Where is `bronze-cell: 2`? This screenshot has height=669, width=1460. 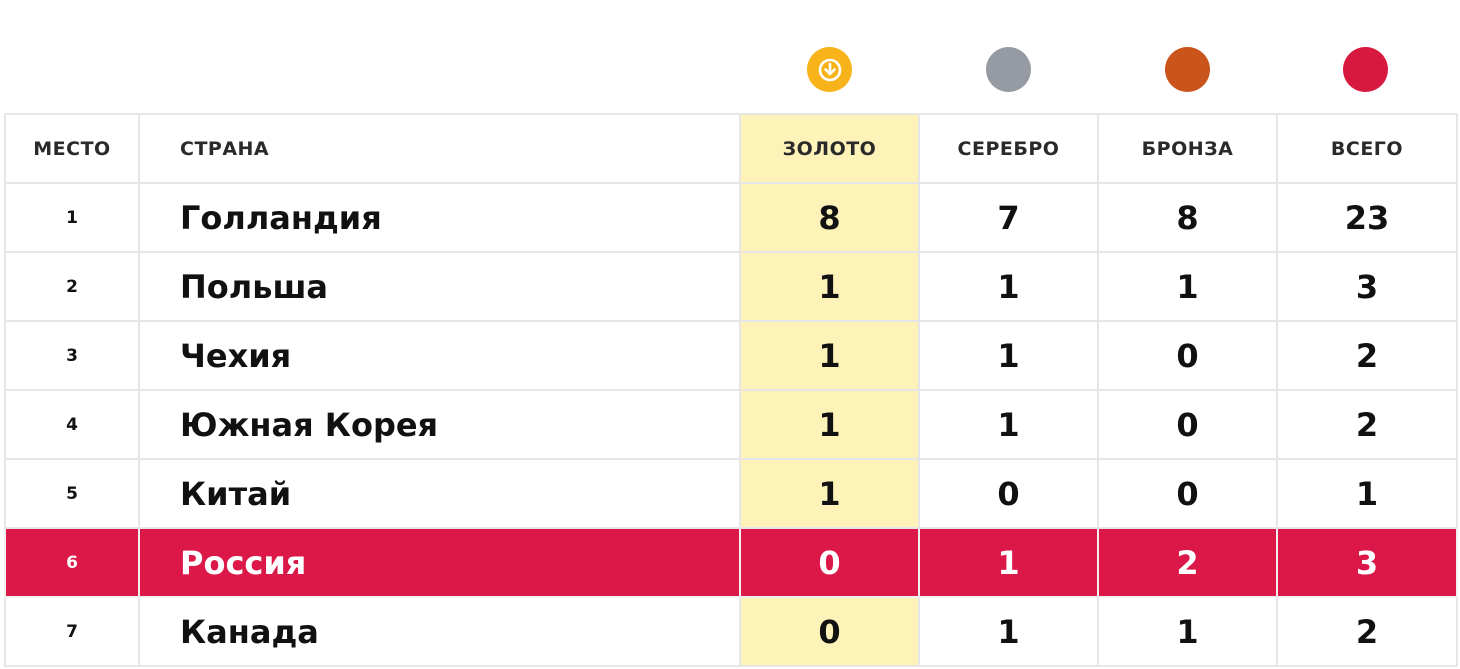 bronze-cell: 2 is located at coordinates (1187, 562).